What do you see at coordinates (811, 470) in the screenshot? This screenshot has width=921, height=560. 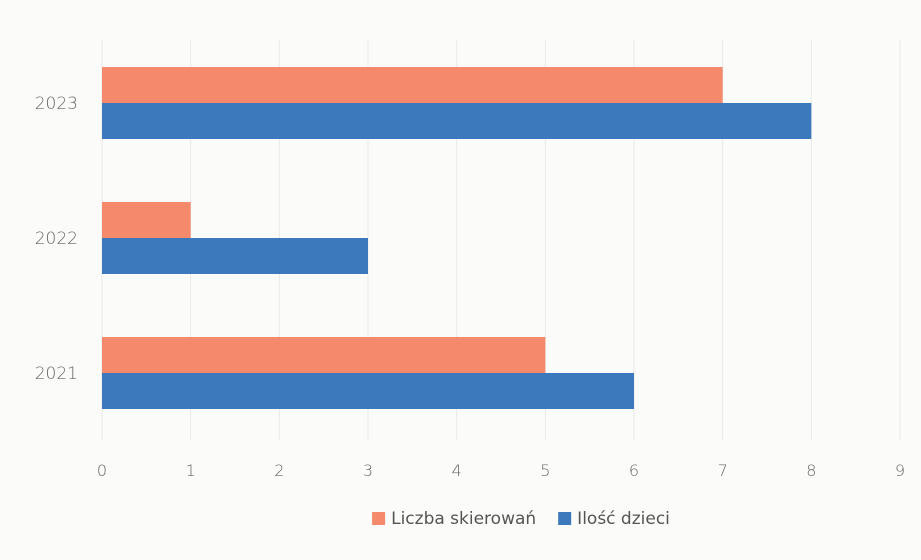 I see `x-tick-label: 8` at bounding box center [811, 470].